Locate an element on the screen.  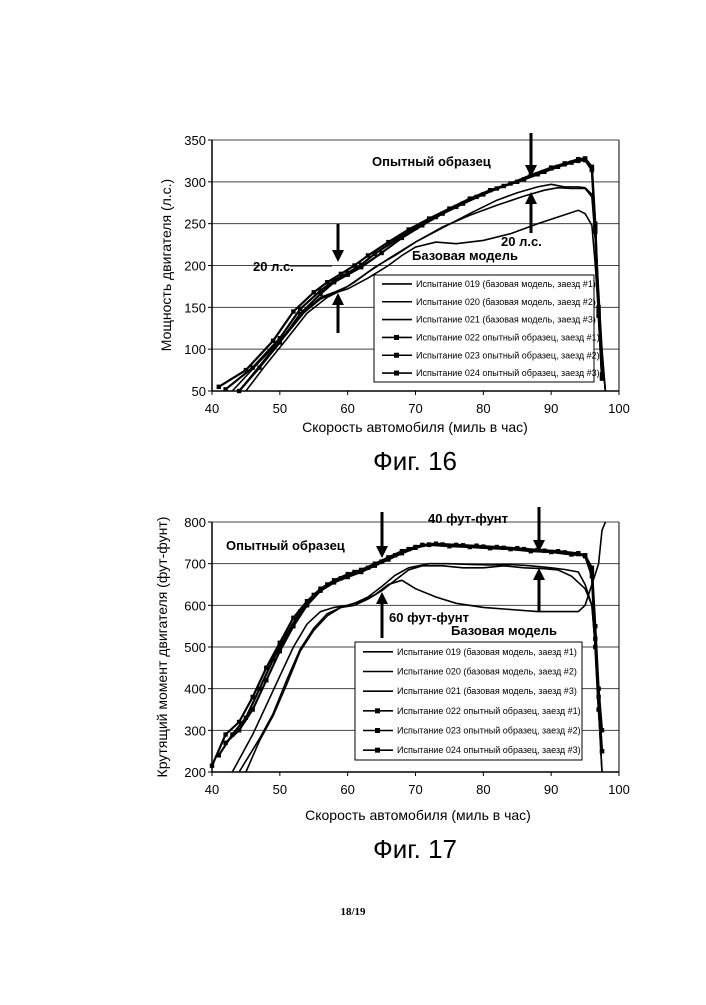
figure-label: Фиг. 17 is located at coordinates (415, 849).